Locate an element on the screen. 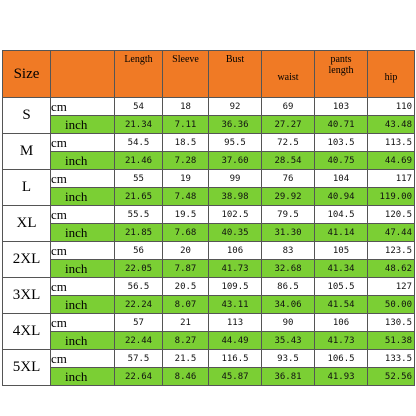  measure-cell: 19 is located at coordinates (185, 178).